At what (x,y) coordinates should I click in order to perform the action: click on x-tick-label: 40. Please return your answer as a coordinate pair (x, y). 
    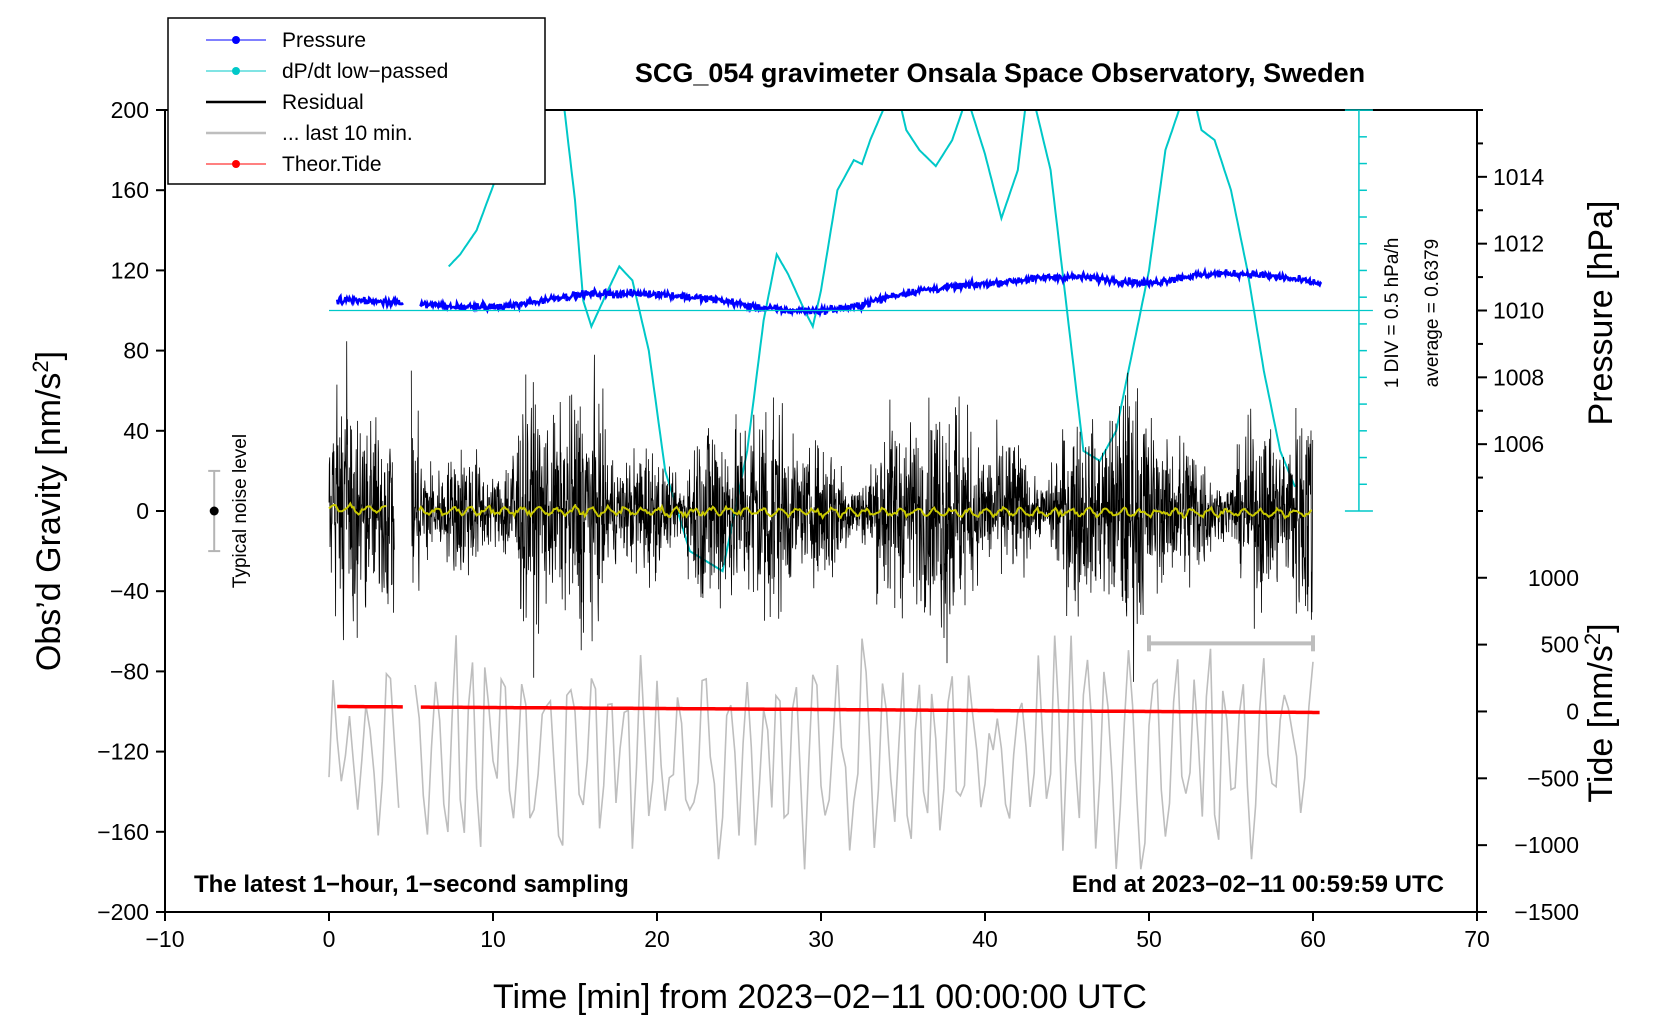
    Looking at the image, I should click on (985, 939).